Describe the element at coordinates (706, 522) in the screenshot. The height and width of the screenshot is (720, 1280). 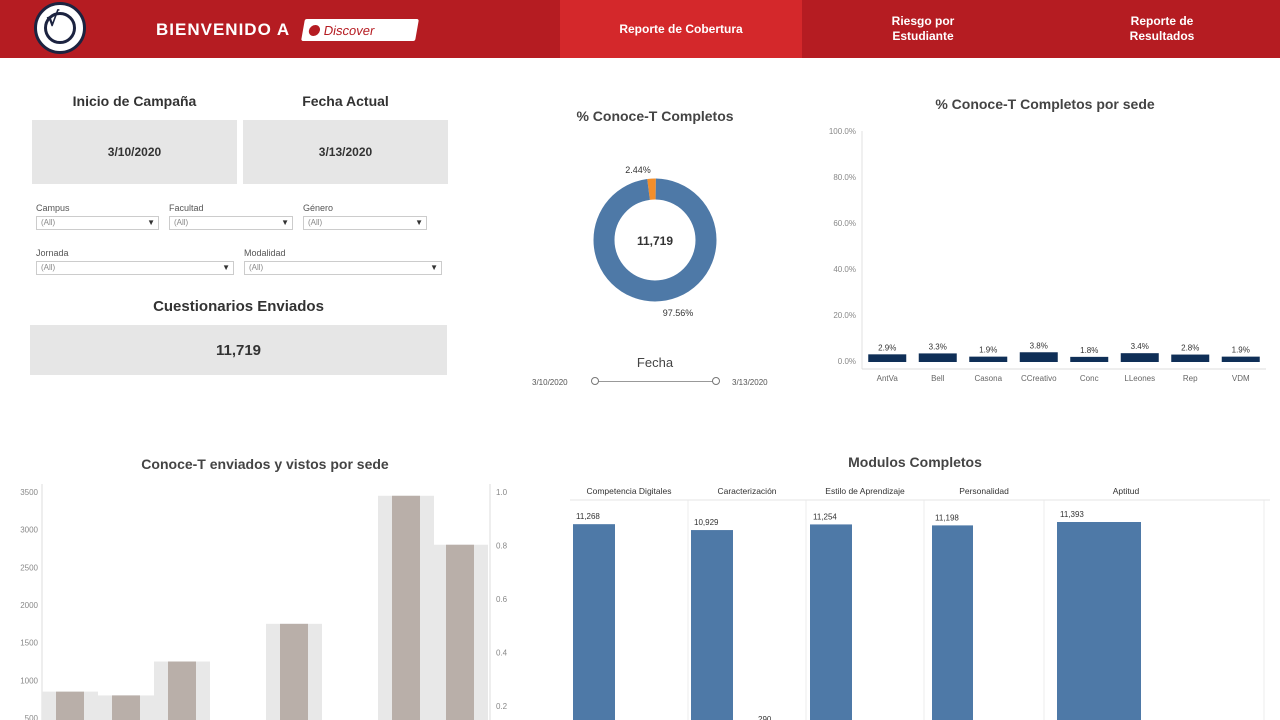
I see `module-value-label: 10,929` at that location.